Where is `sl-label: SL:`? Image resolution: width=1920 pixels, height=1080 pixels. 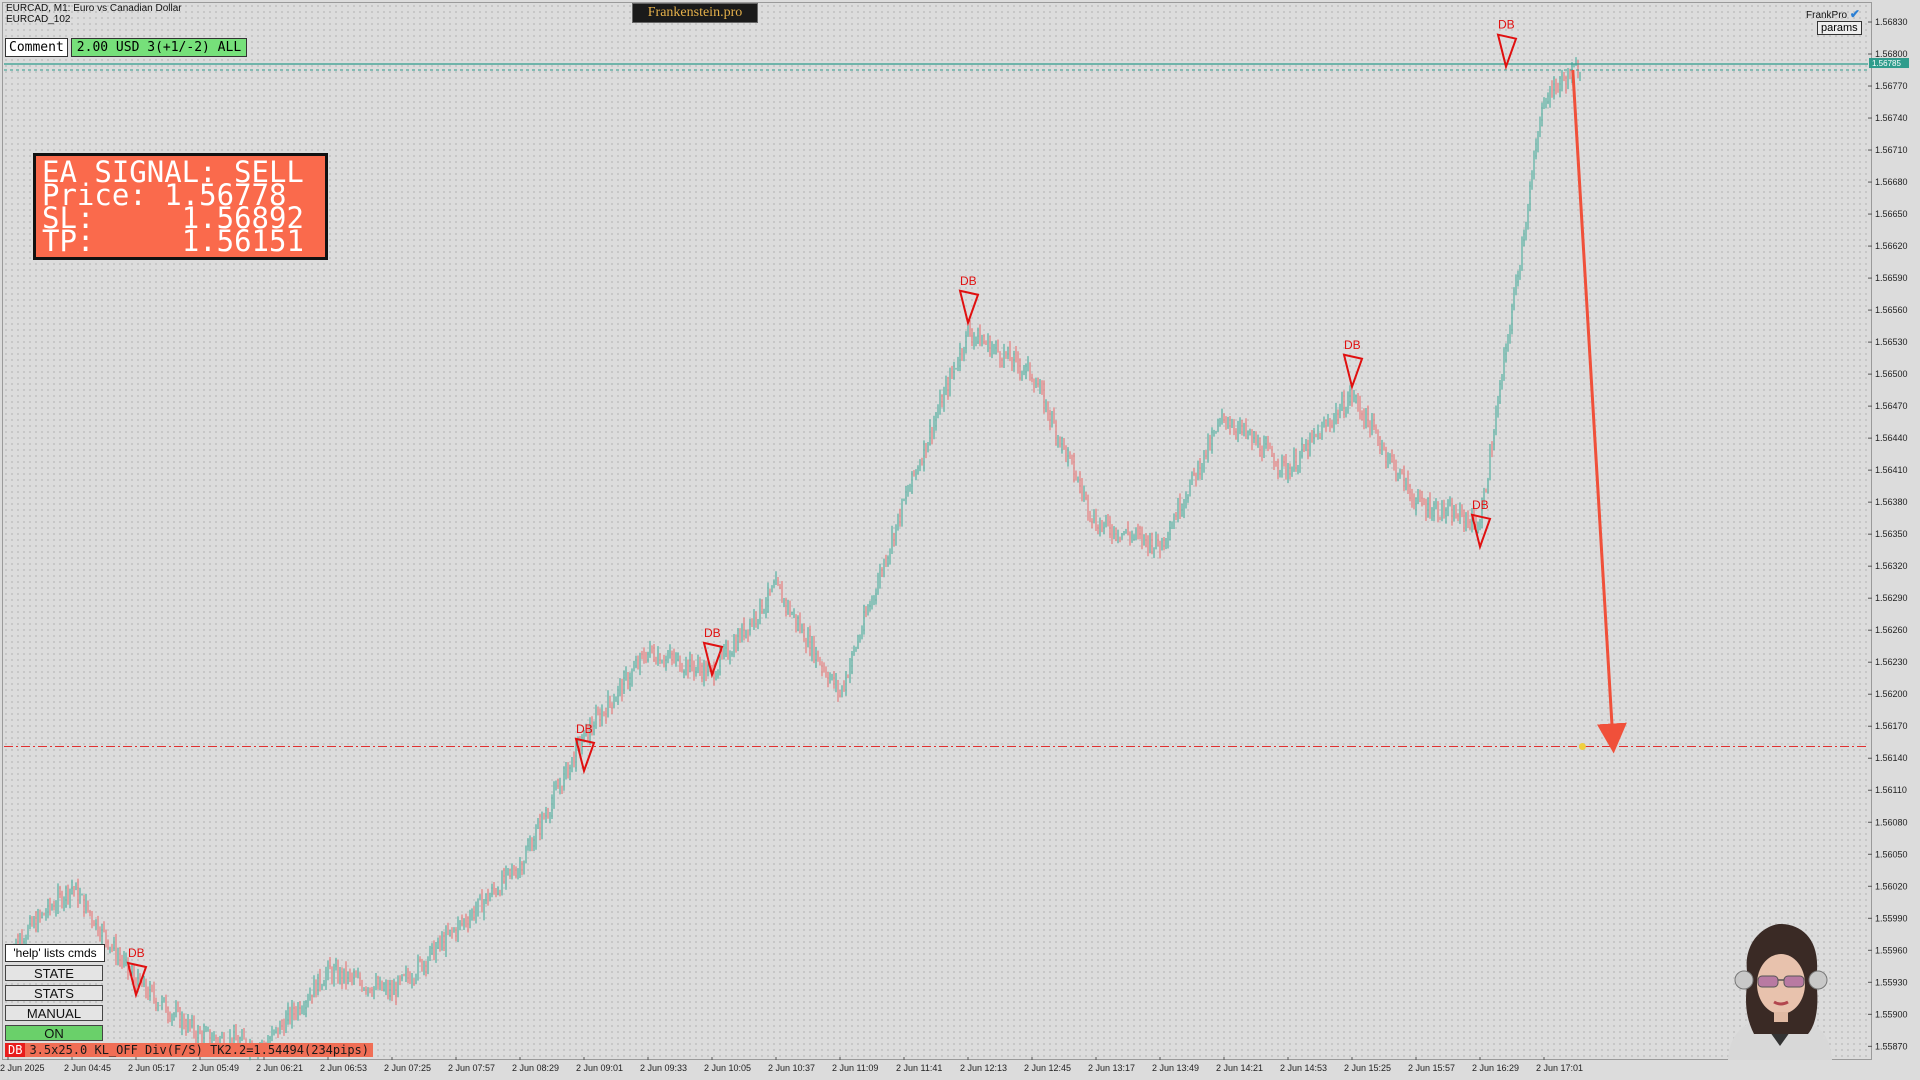 sl-label: SL: is located at coordinates (68, 218).